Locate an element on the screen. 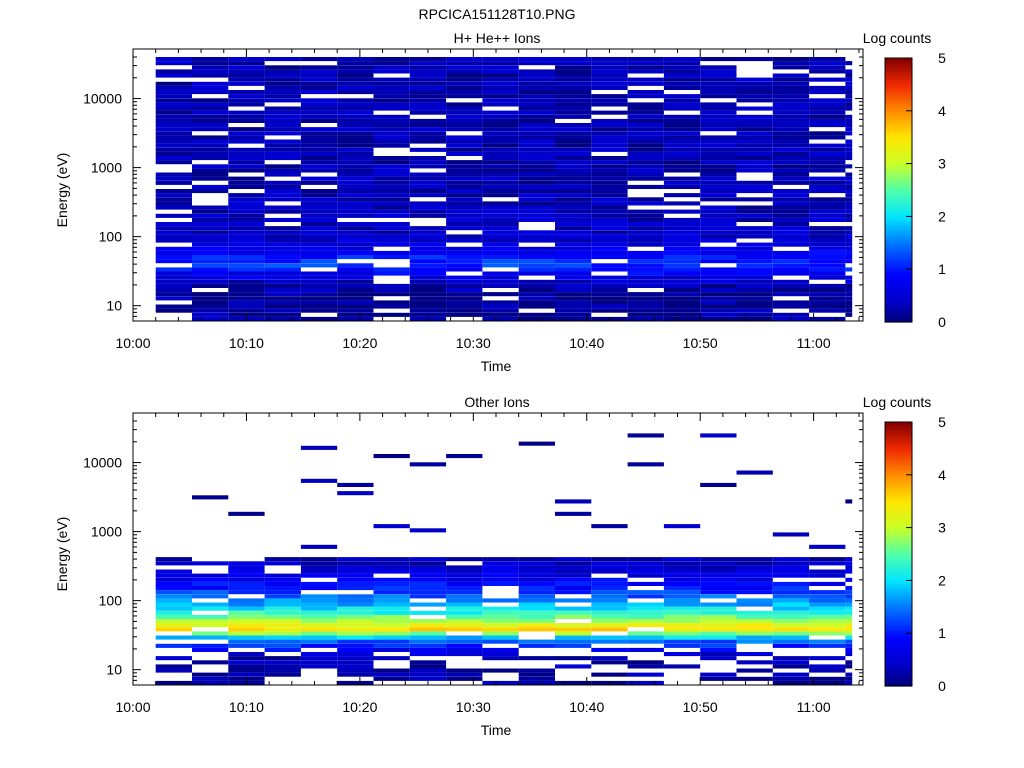  x-tick-label: 10:10 is located at coordinates (246, 343).